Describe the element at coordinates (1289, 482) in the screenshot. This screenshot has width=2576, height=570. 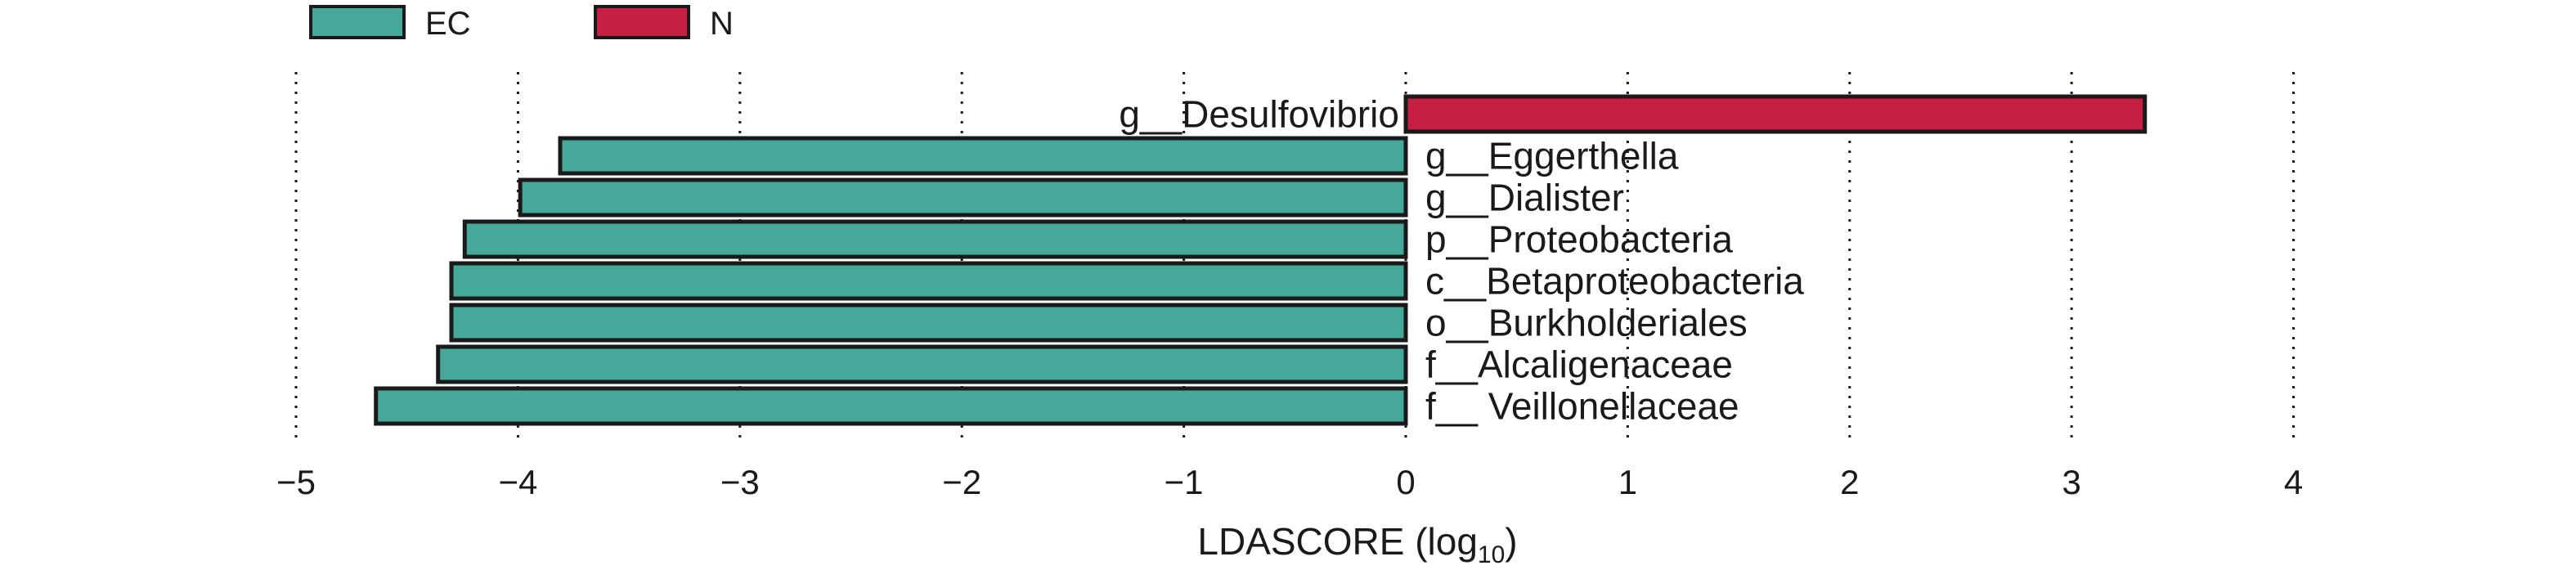
I see `x-axis: −5 −4 −3 −2 −1 0 1 2 3 4` at that location.